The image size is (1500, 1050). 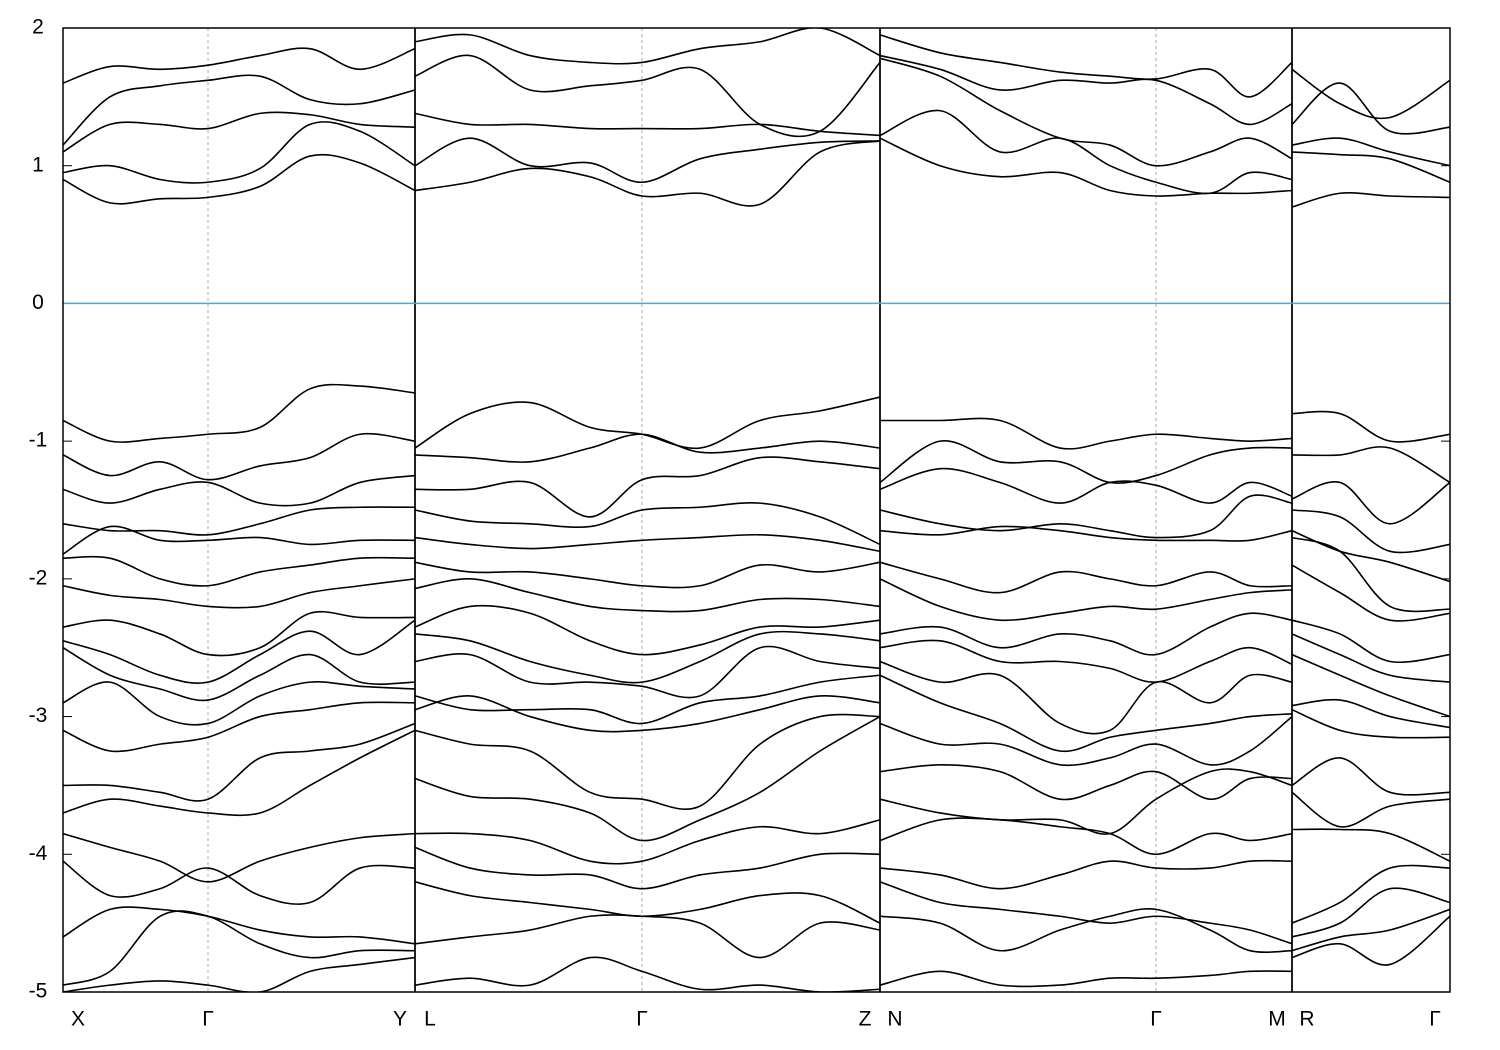 What do you see at coordinates (1277, 1019) in the screenshot?
I see `x-tick-label: M` at bounding box center [1277, 1019].